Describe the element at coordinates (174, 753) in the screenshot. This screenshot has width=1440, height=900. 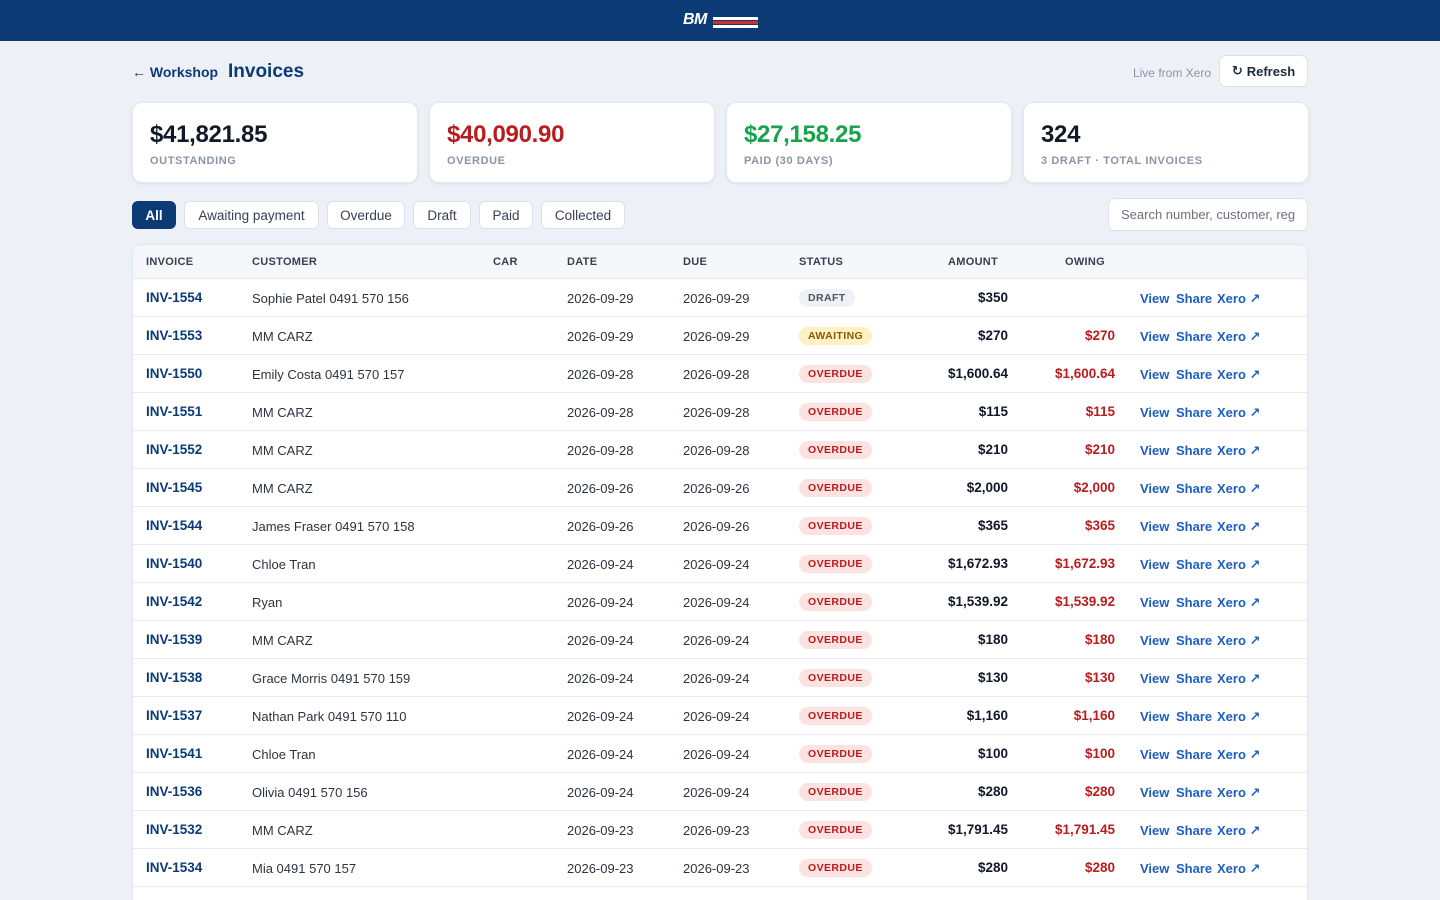
I see `invoice-number-link: INV-1541` at that location.